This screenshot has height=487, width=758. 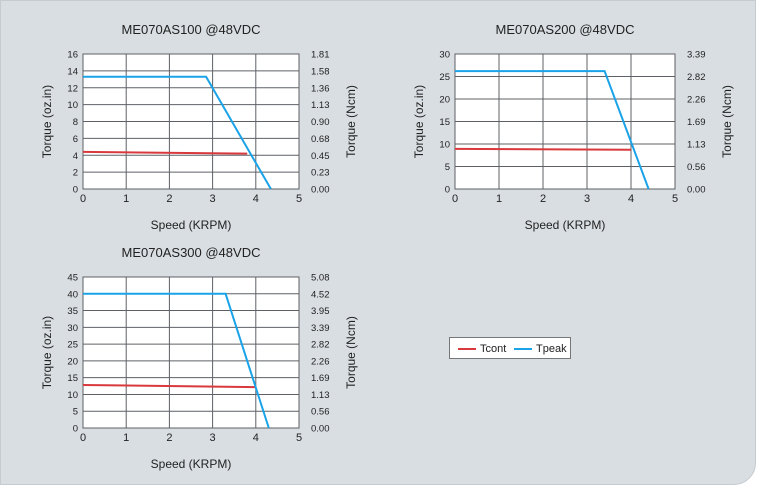 I want to click on y-tick-label: 12, so click(x=72, y=88).